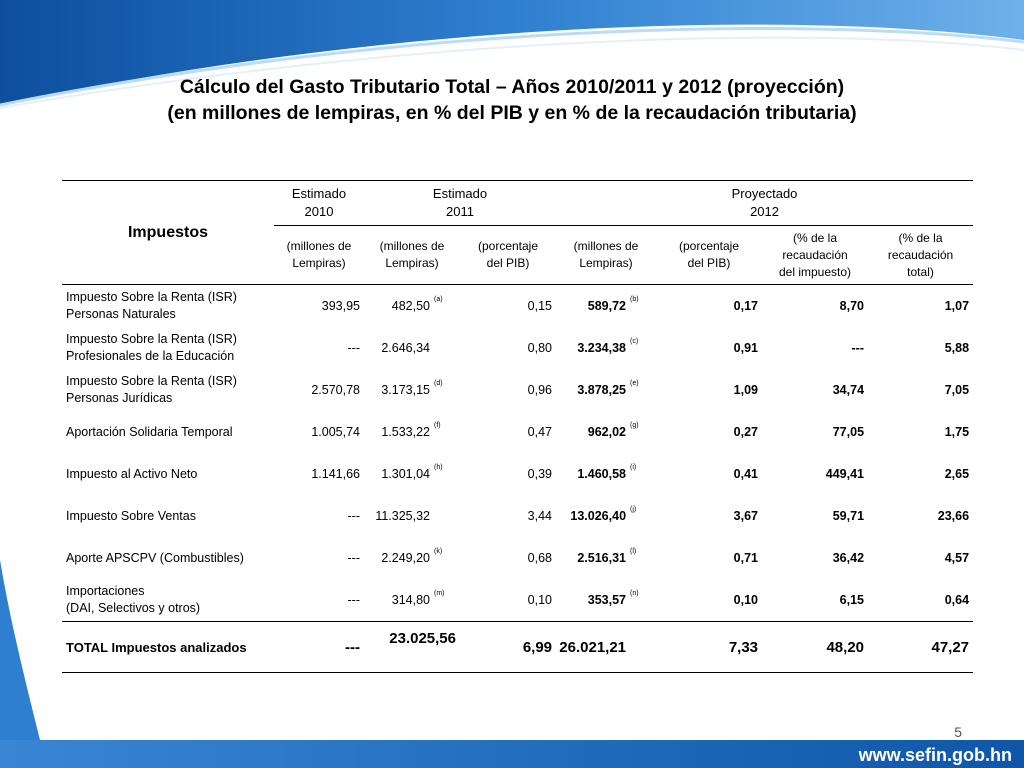 Image resolution: width=1024 pixels, height=768 pixels. I want to click on estimado-2010: 393,95, so click(340, 306).